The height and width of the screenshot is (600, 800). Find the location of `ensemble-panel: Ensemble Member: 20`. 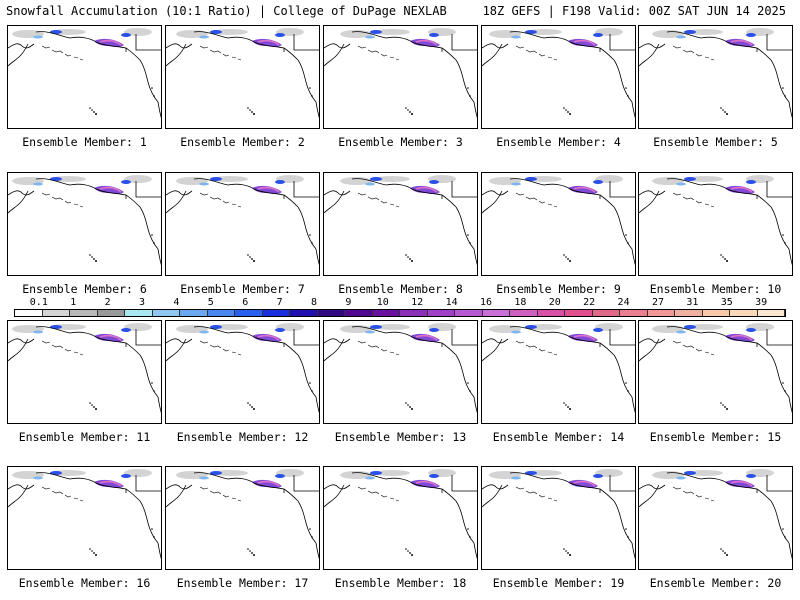

ensemble-panel: Ensemble Member: 20 is located at coordinates (715, 528).